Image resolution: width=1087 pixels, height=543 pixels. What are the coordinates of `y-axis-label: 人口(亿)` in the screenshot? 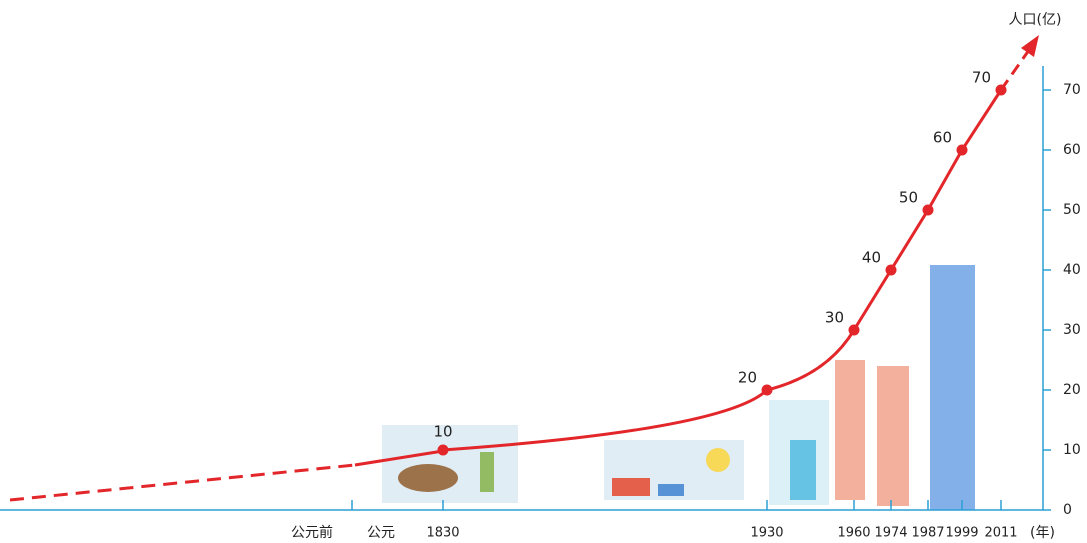 It's located at (1035, 20).